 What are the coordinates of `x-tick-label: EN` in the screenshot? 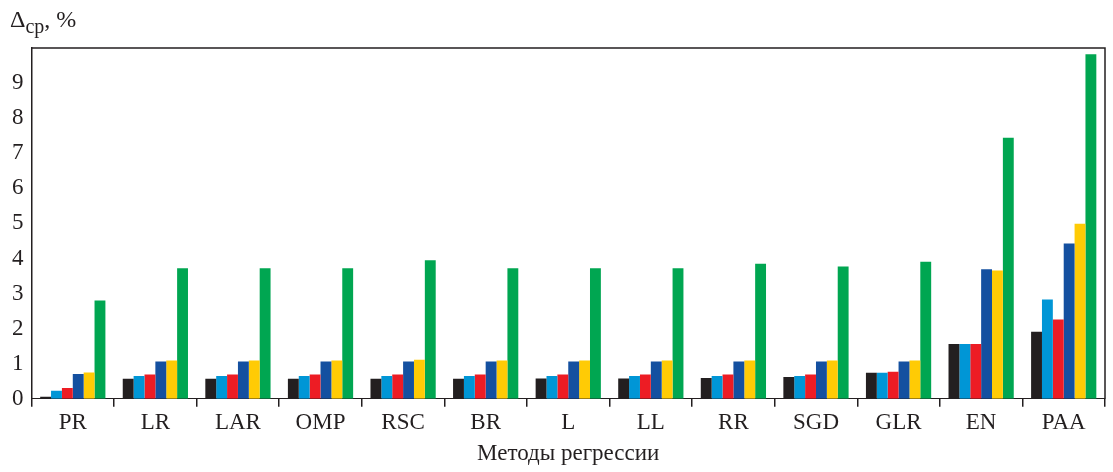 It's located at (981, 421).